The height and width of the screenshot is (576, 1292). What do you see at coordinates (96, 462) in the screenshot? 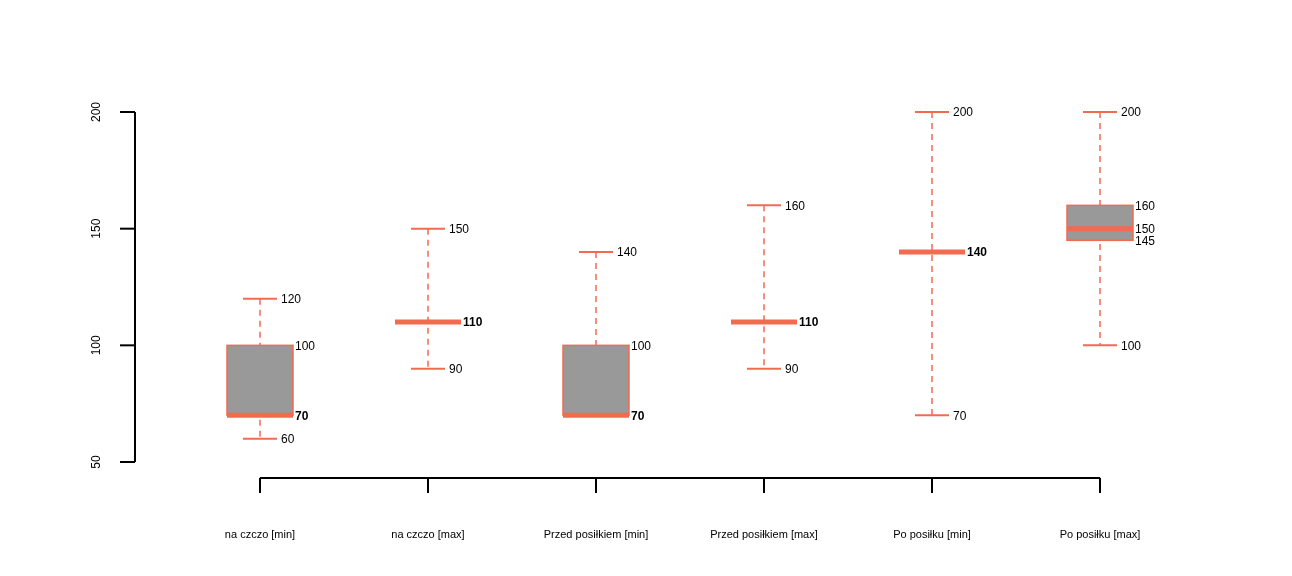
I see `y-tick-label: 50` at bounding box center [96, 462].